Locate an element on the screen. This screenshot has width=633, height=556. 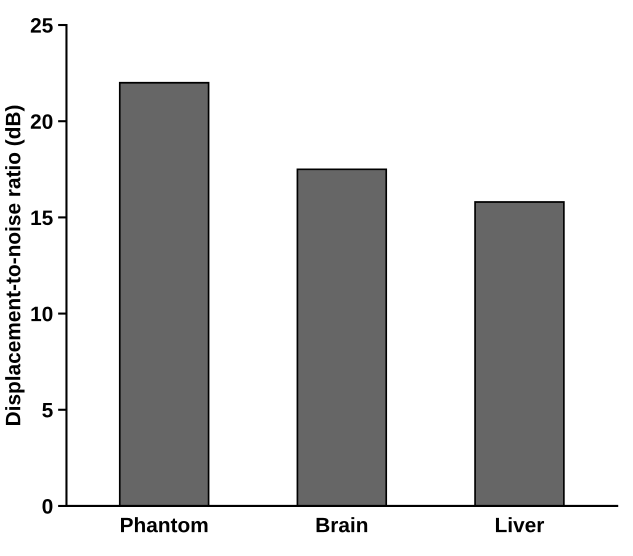
y-tick-label: 25 is located at coordinates (41, 25).